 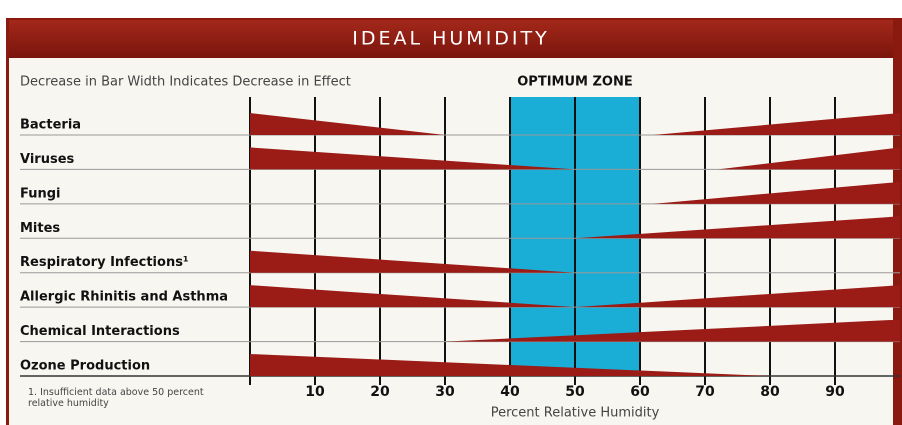 I want to click on row-label: Bacteria, so click(x=50, y=125).